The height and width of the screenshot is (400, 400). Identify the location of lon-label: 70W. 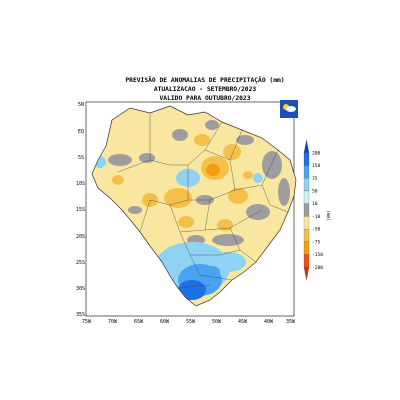
(113, 322).